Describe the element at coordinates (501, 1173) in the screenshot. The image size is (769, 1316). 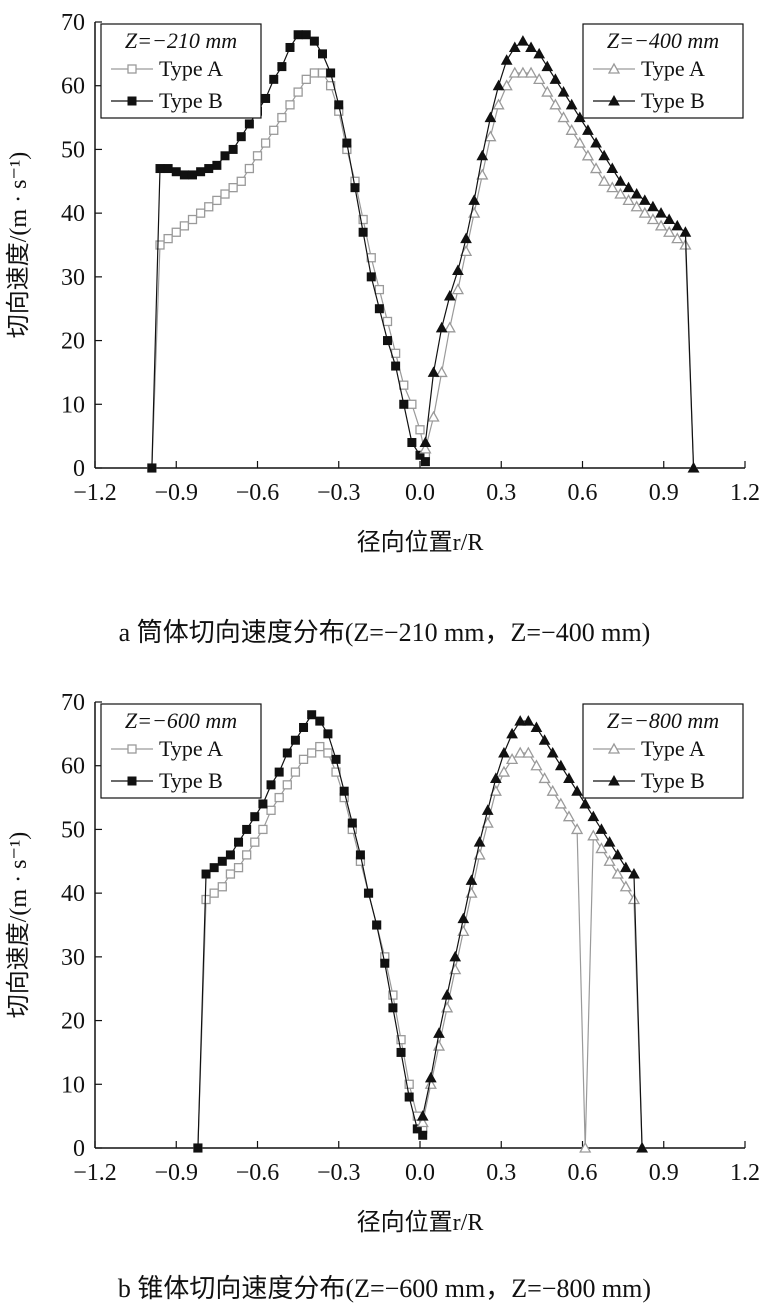
I see `chart-b-x-tick-label: 0.3` at that location.